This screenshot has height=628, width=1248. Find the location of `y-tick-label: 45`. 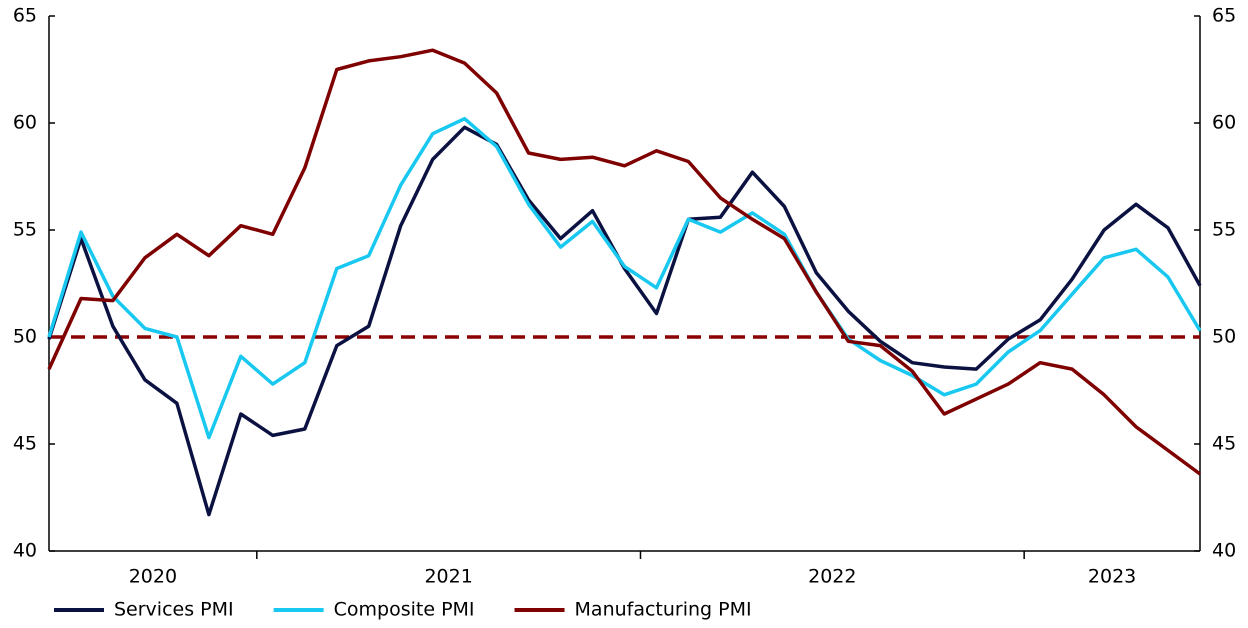

y-tick-label: 45 is located at coordinates (25, 444).